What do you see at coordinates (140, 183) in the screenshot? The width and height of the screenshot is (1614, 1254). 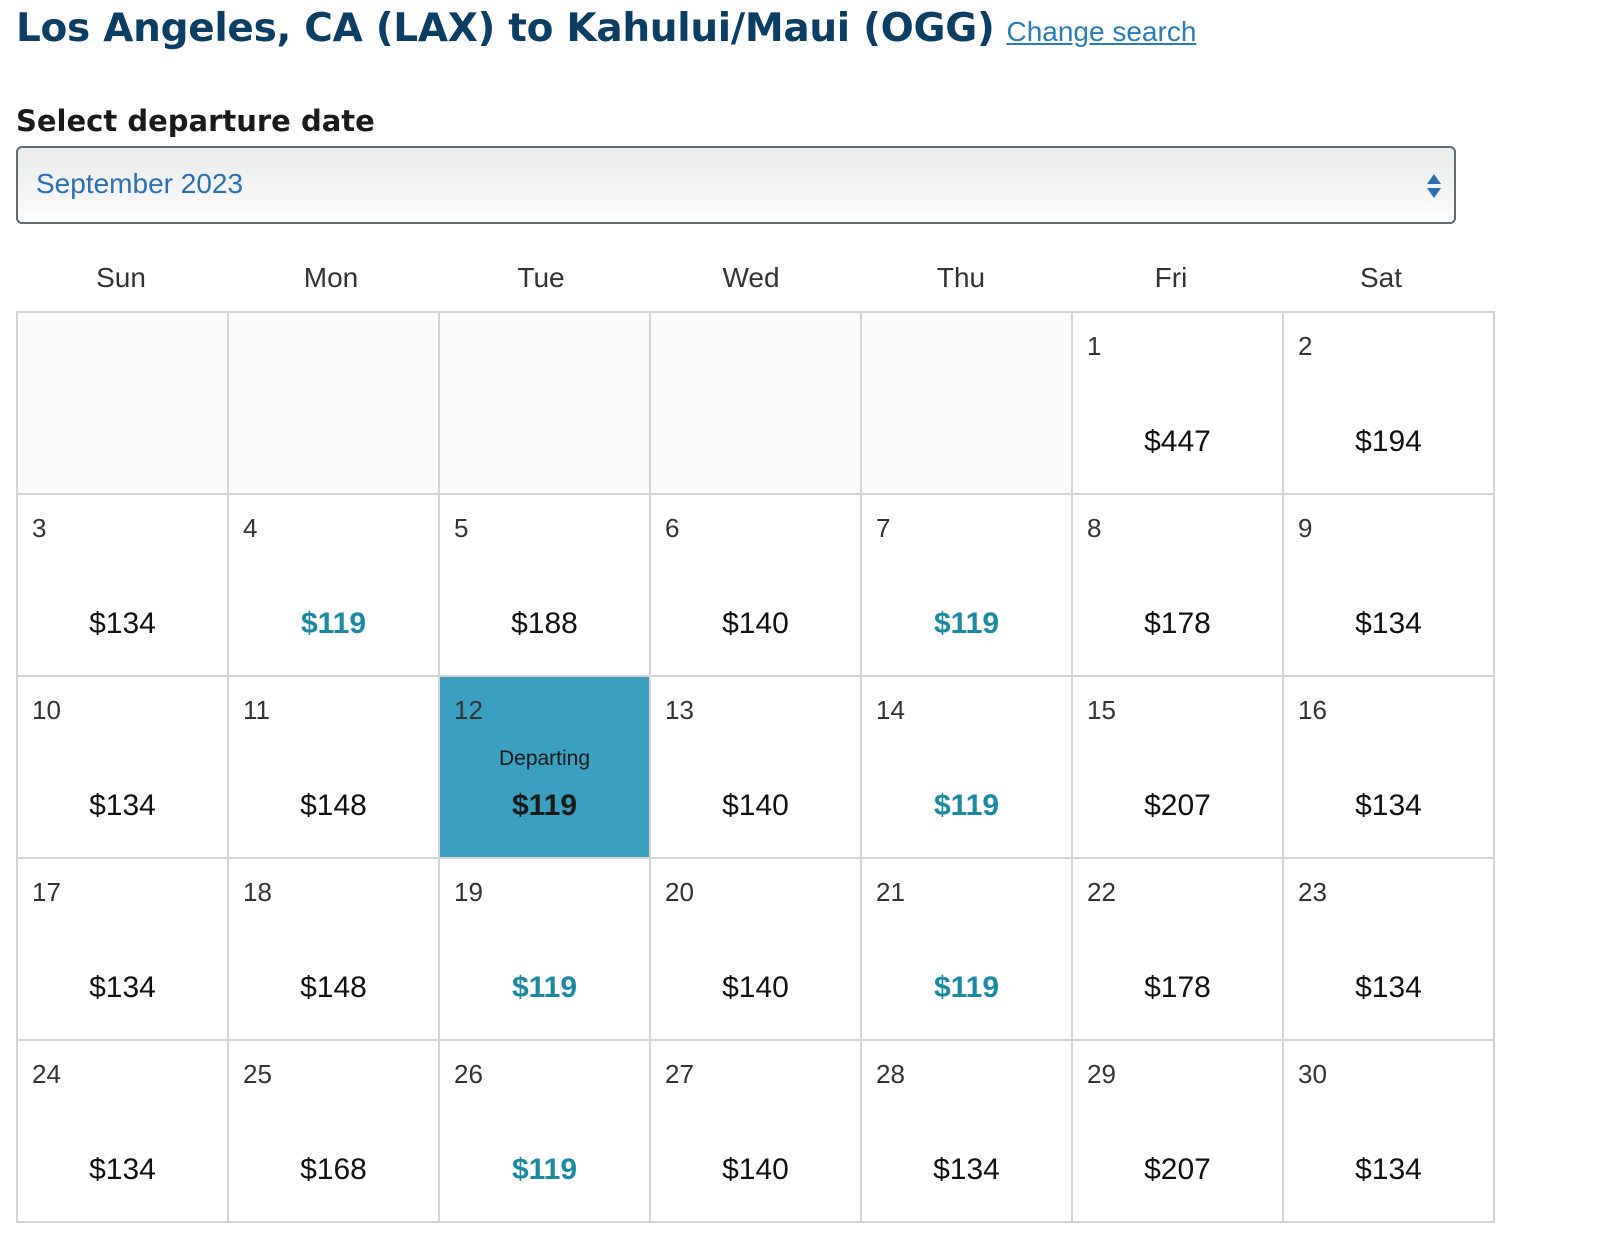 I see `month-select-value: September 2023` at bounding box center [140, 183].